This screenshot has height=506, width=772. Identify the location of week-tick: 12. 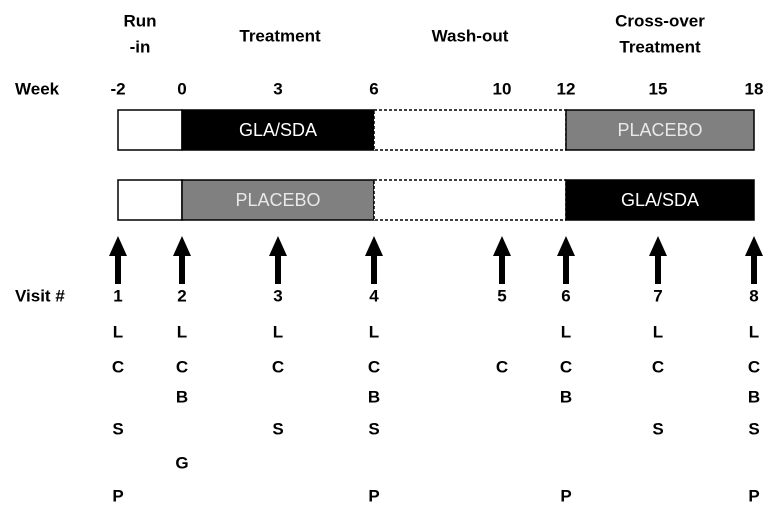
(566, 88).